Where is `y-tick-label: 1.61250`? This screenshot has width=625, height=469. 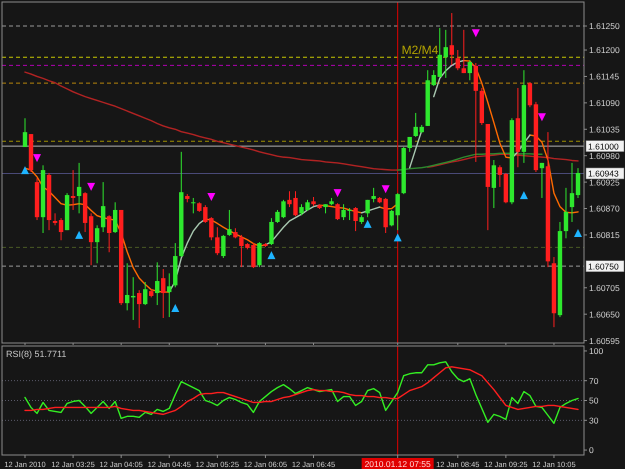 y-tick-label: 1.61250 is located at coordinates (604, 26).